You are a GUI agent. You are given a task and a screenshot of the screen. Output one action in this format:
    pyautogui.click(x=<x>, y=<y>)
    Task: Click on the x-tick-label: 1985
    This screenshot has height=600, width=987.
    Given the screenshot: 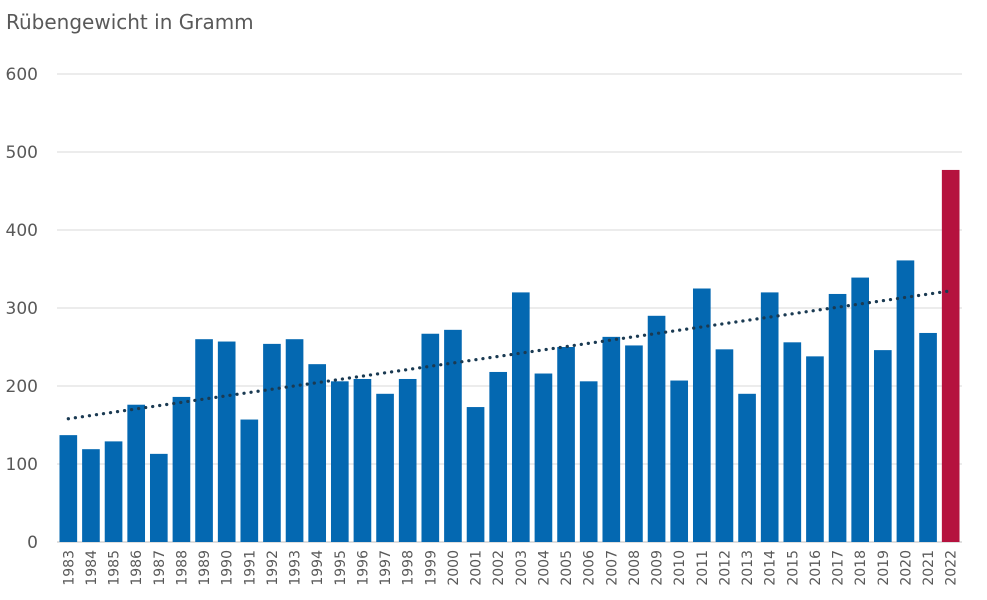 What is the action you would take?
    pyautogui.click(x=115, y=568)
    